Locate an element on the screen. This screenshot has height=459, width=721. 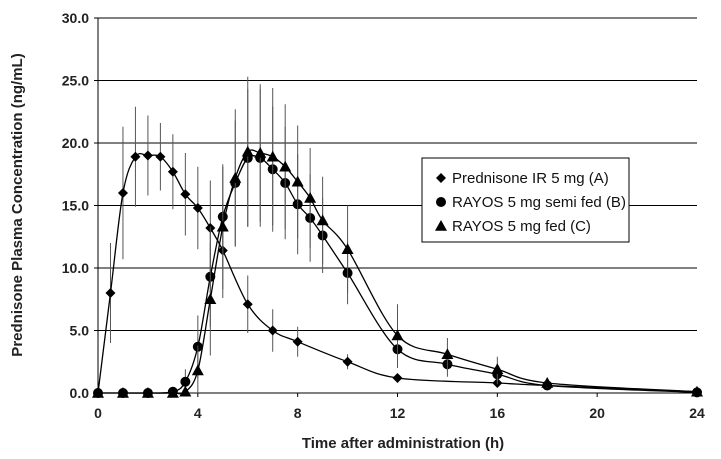
y-tick-label: 5.0 is located at coordinates (80, 331).